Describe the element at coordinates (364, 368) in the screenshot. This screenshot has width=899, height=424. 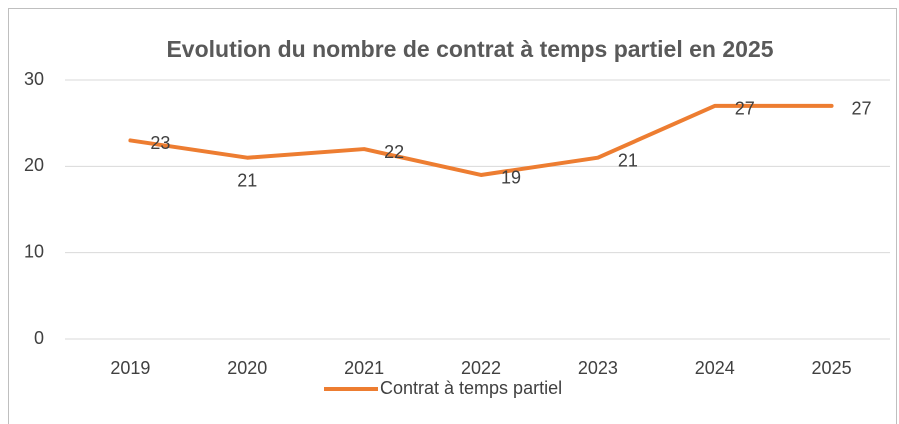
I see `x-tick-label: 2021` at that location.